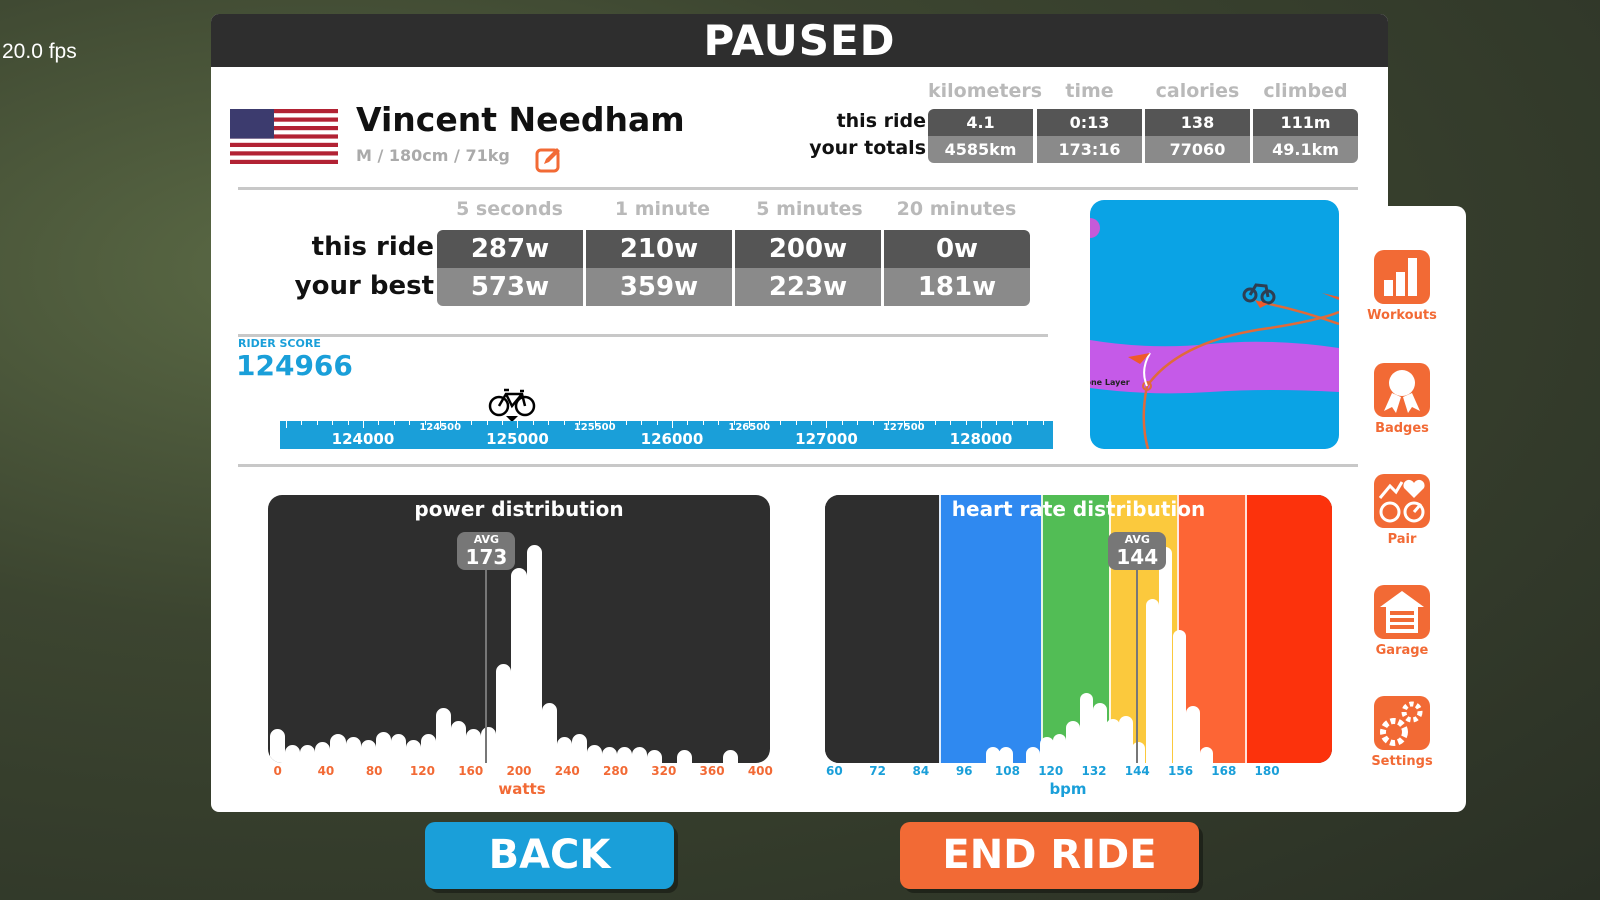 The image size is (1600, 900). I want to click on row-label-your-totals: your totals, so click(867, 148).